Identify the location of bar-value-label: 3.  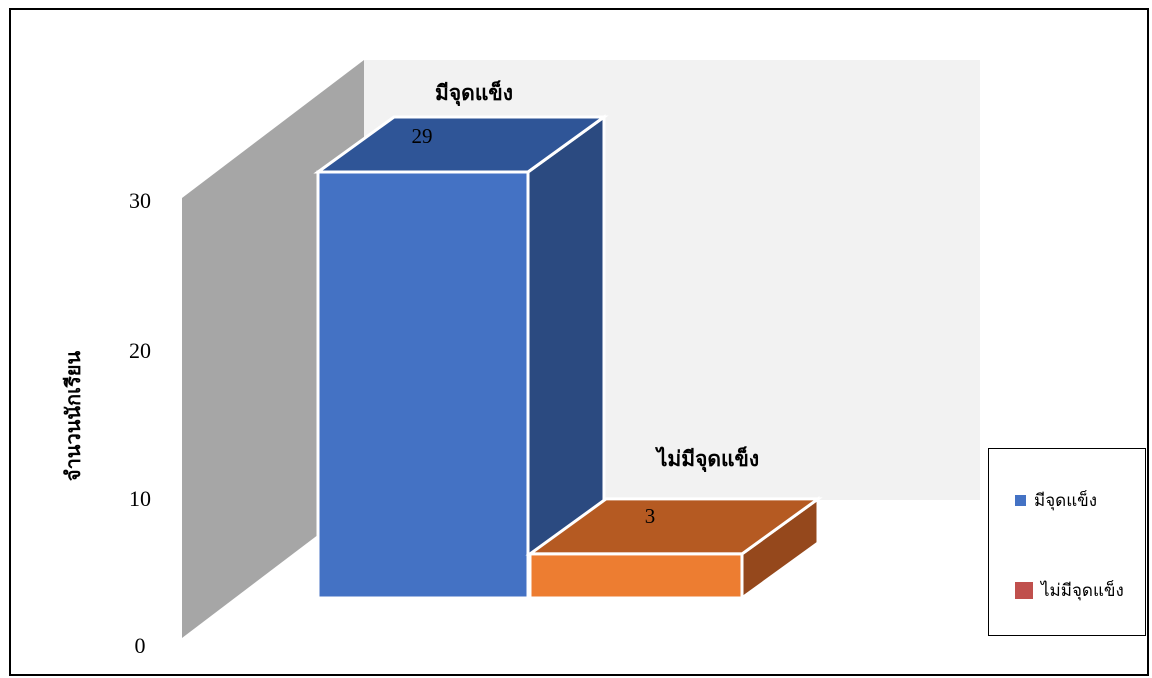
(650, 516).